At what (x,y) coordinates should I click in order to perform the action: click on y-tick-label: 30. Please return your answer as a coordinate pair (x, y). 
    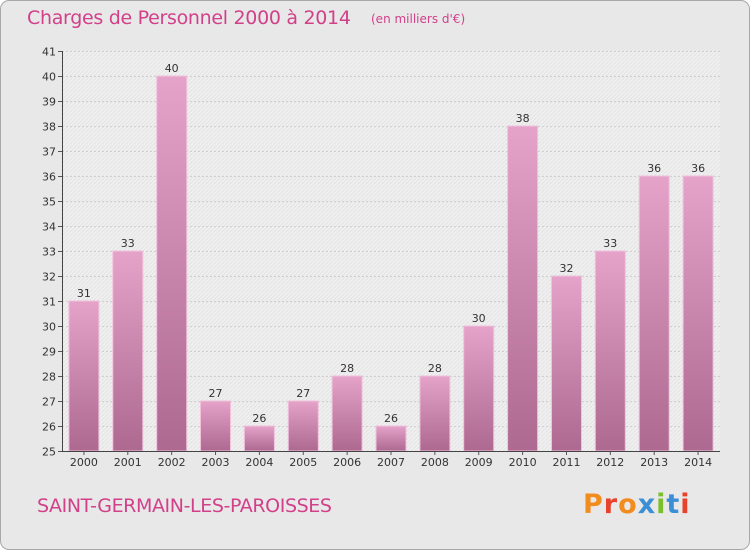
    Looking at the image, I should click on (49, 327).